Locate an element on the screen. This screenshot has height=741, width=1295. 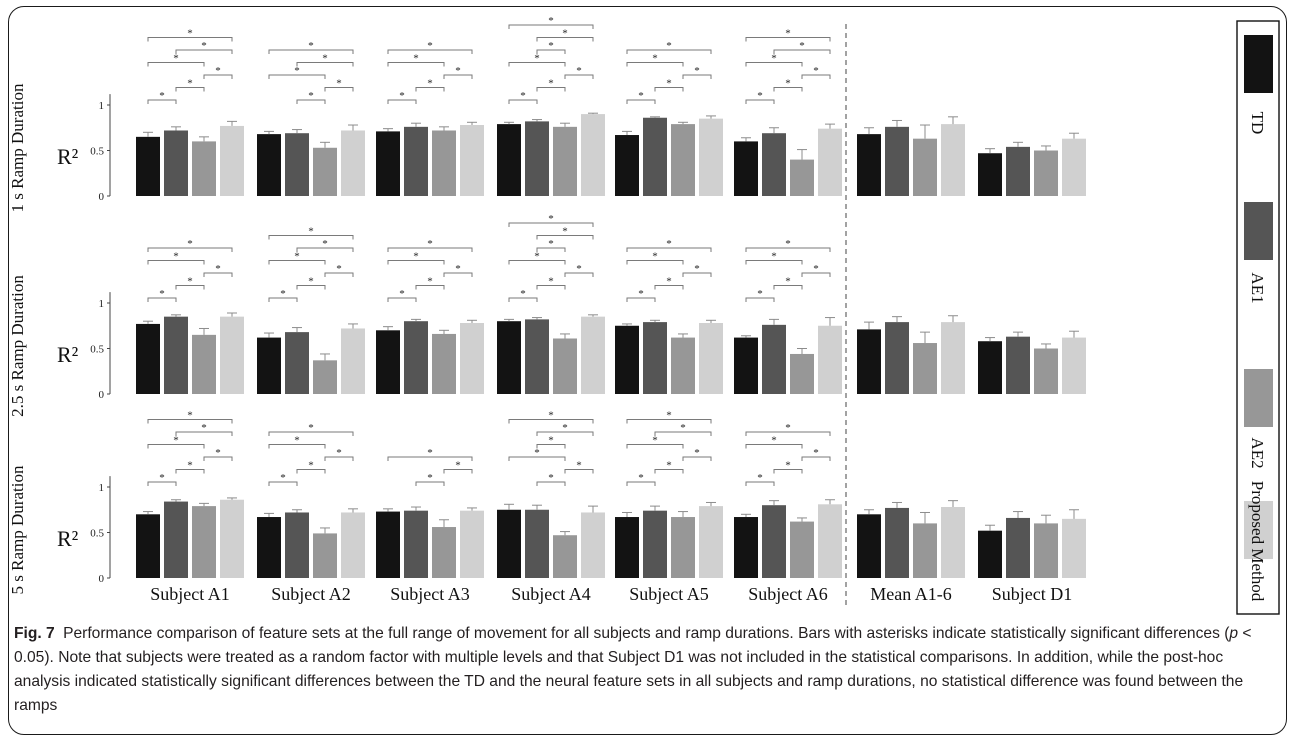
legend-swatch is located at coordinates (1258, 530).